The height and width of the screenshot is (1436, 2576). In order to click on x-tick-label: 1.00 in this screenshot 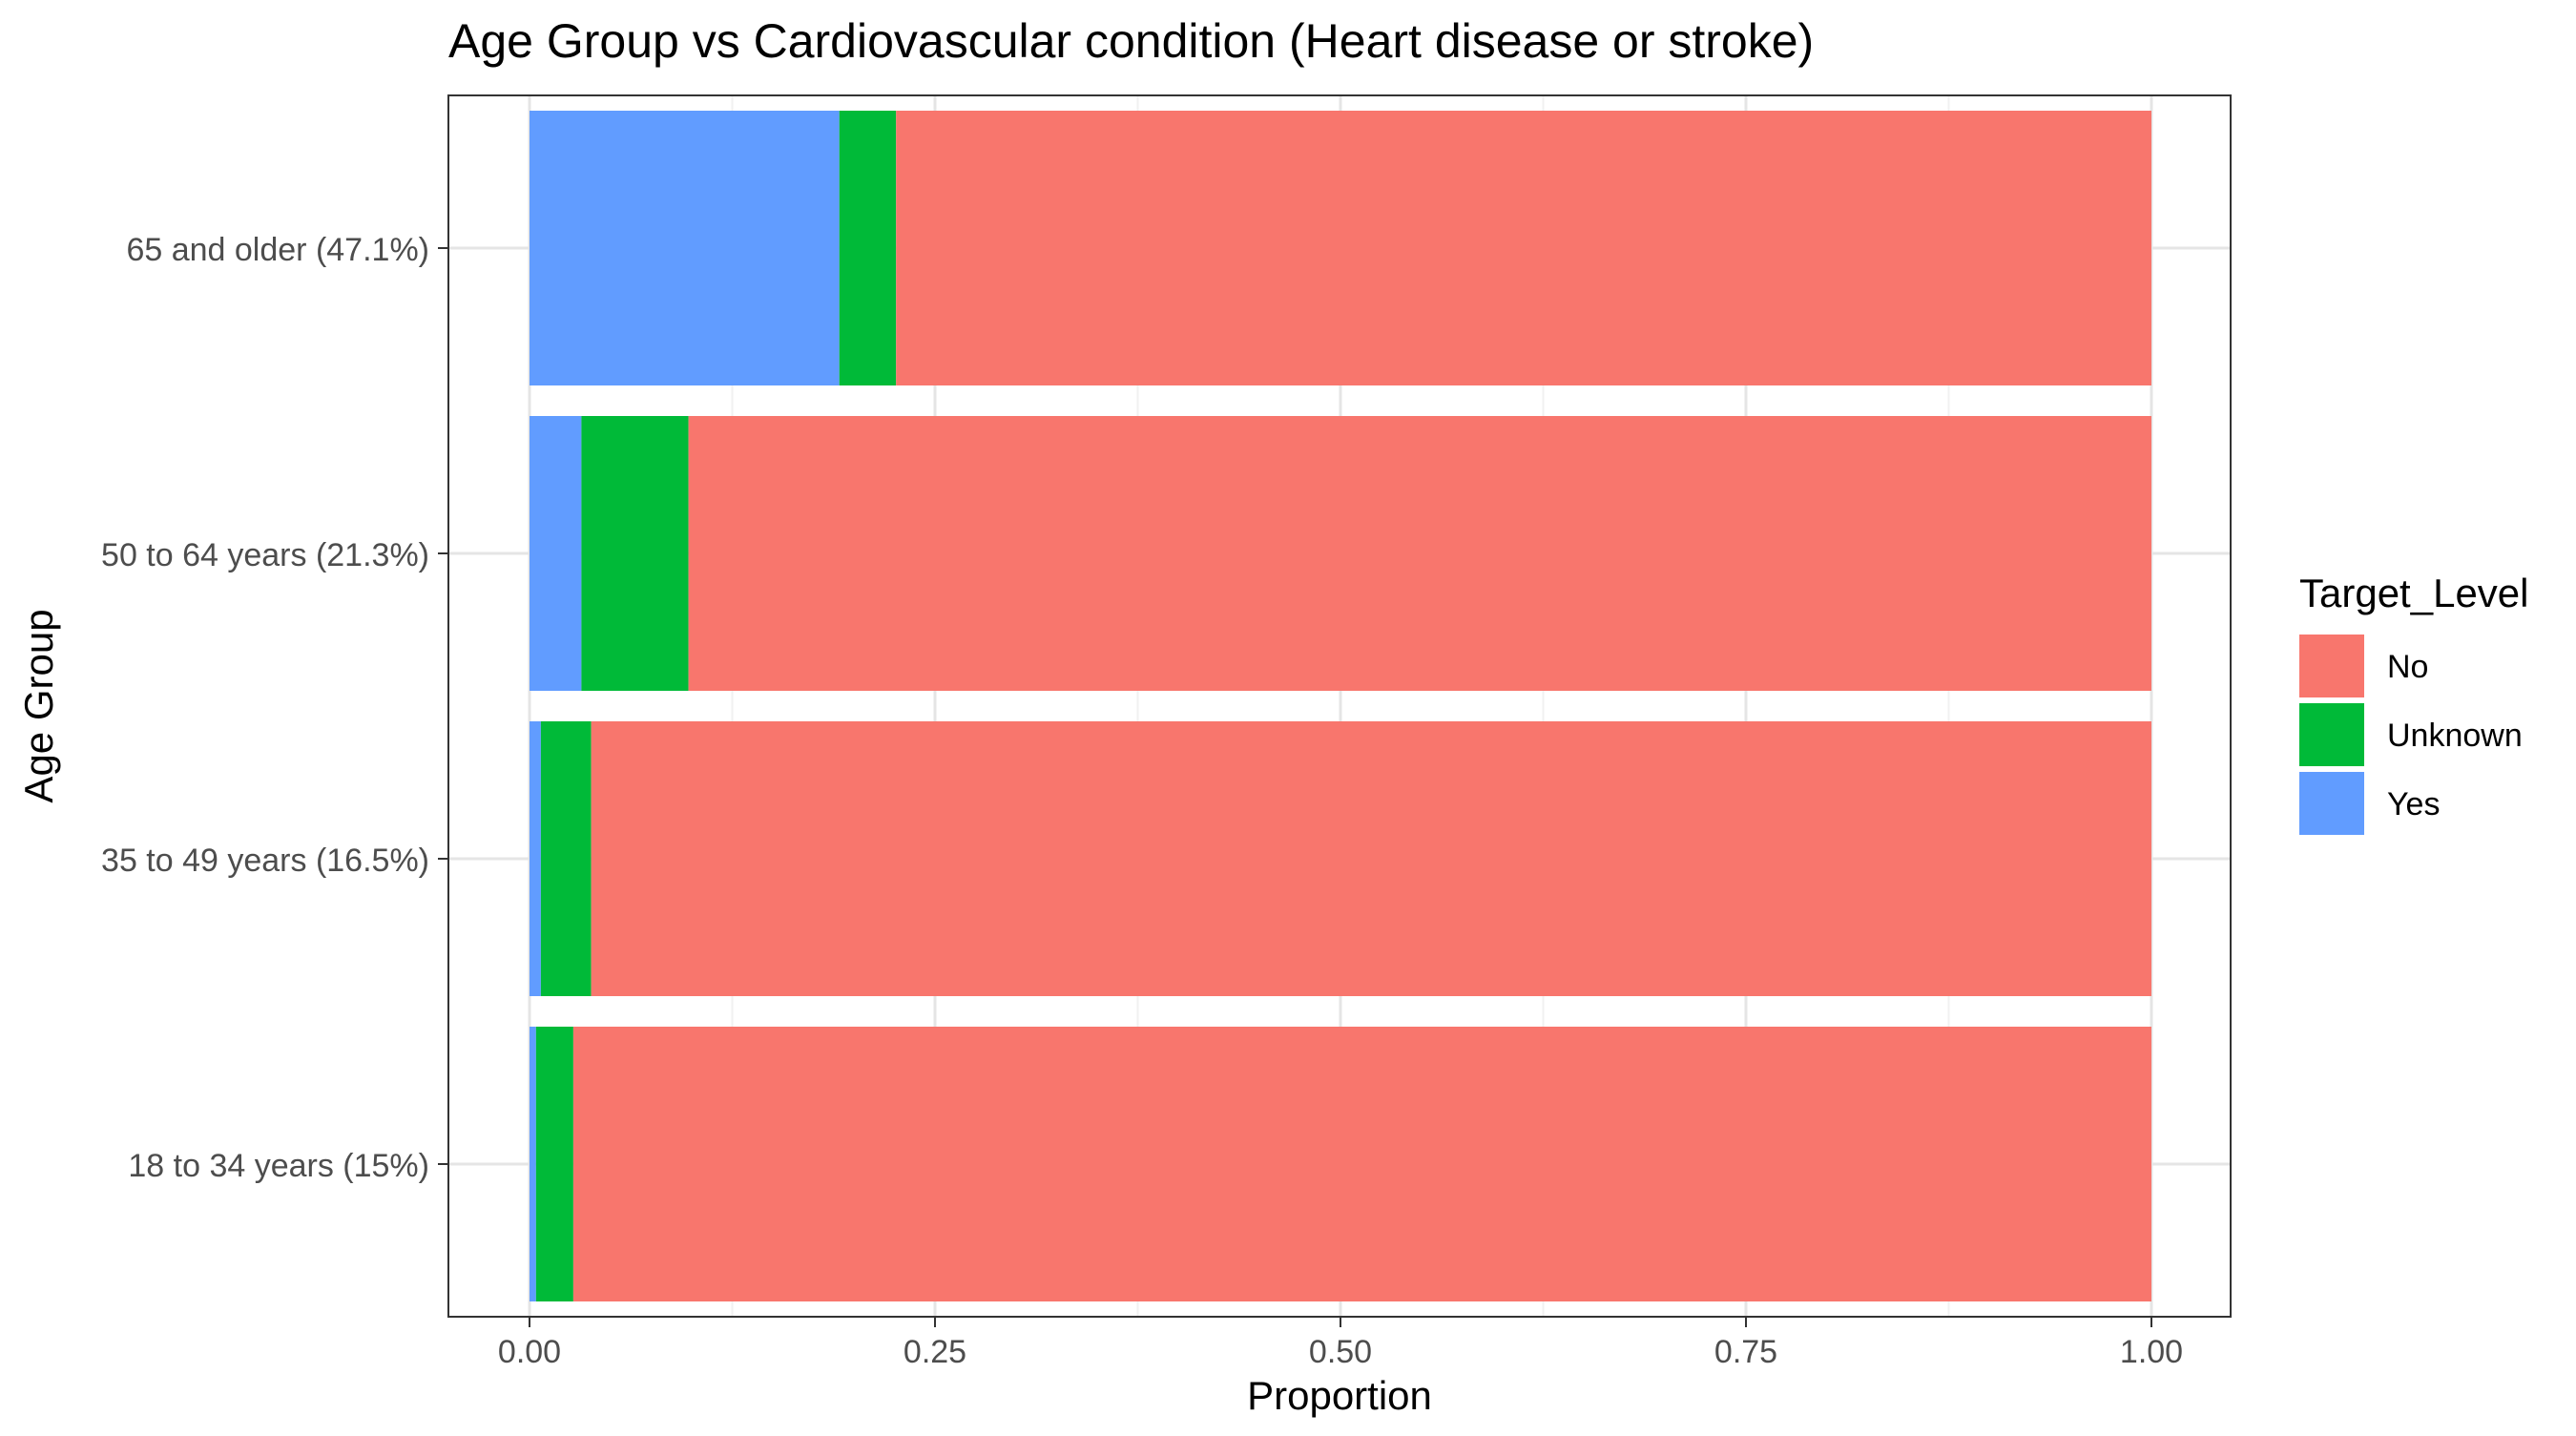, I will do `click(2151, 1352)`.